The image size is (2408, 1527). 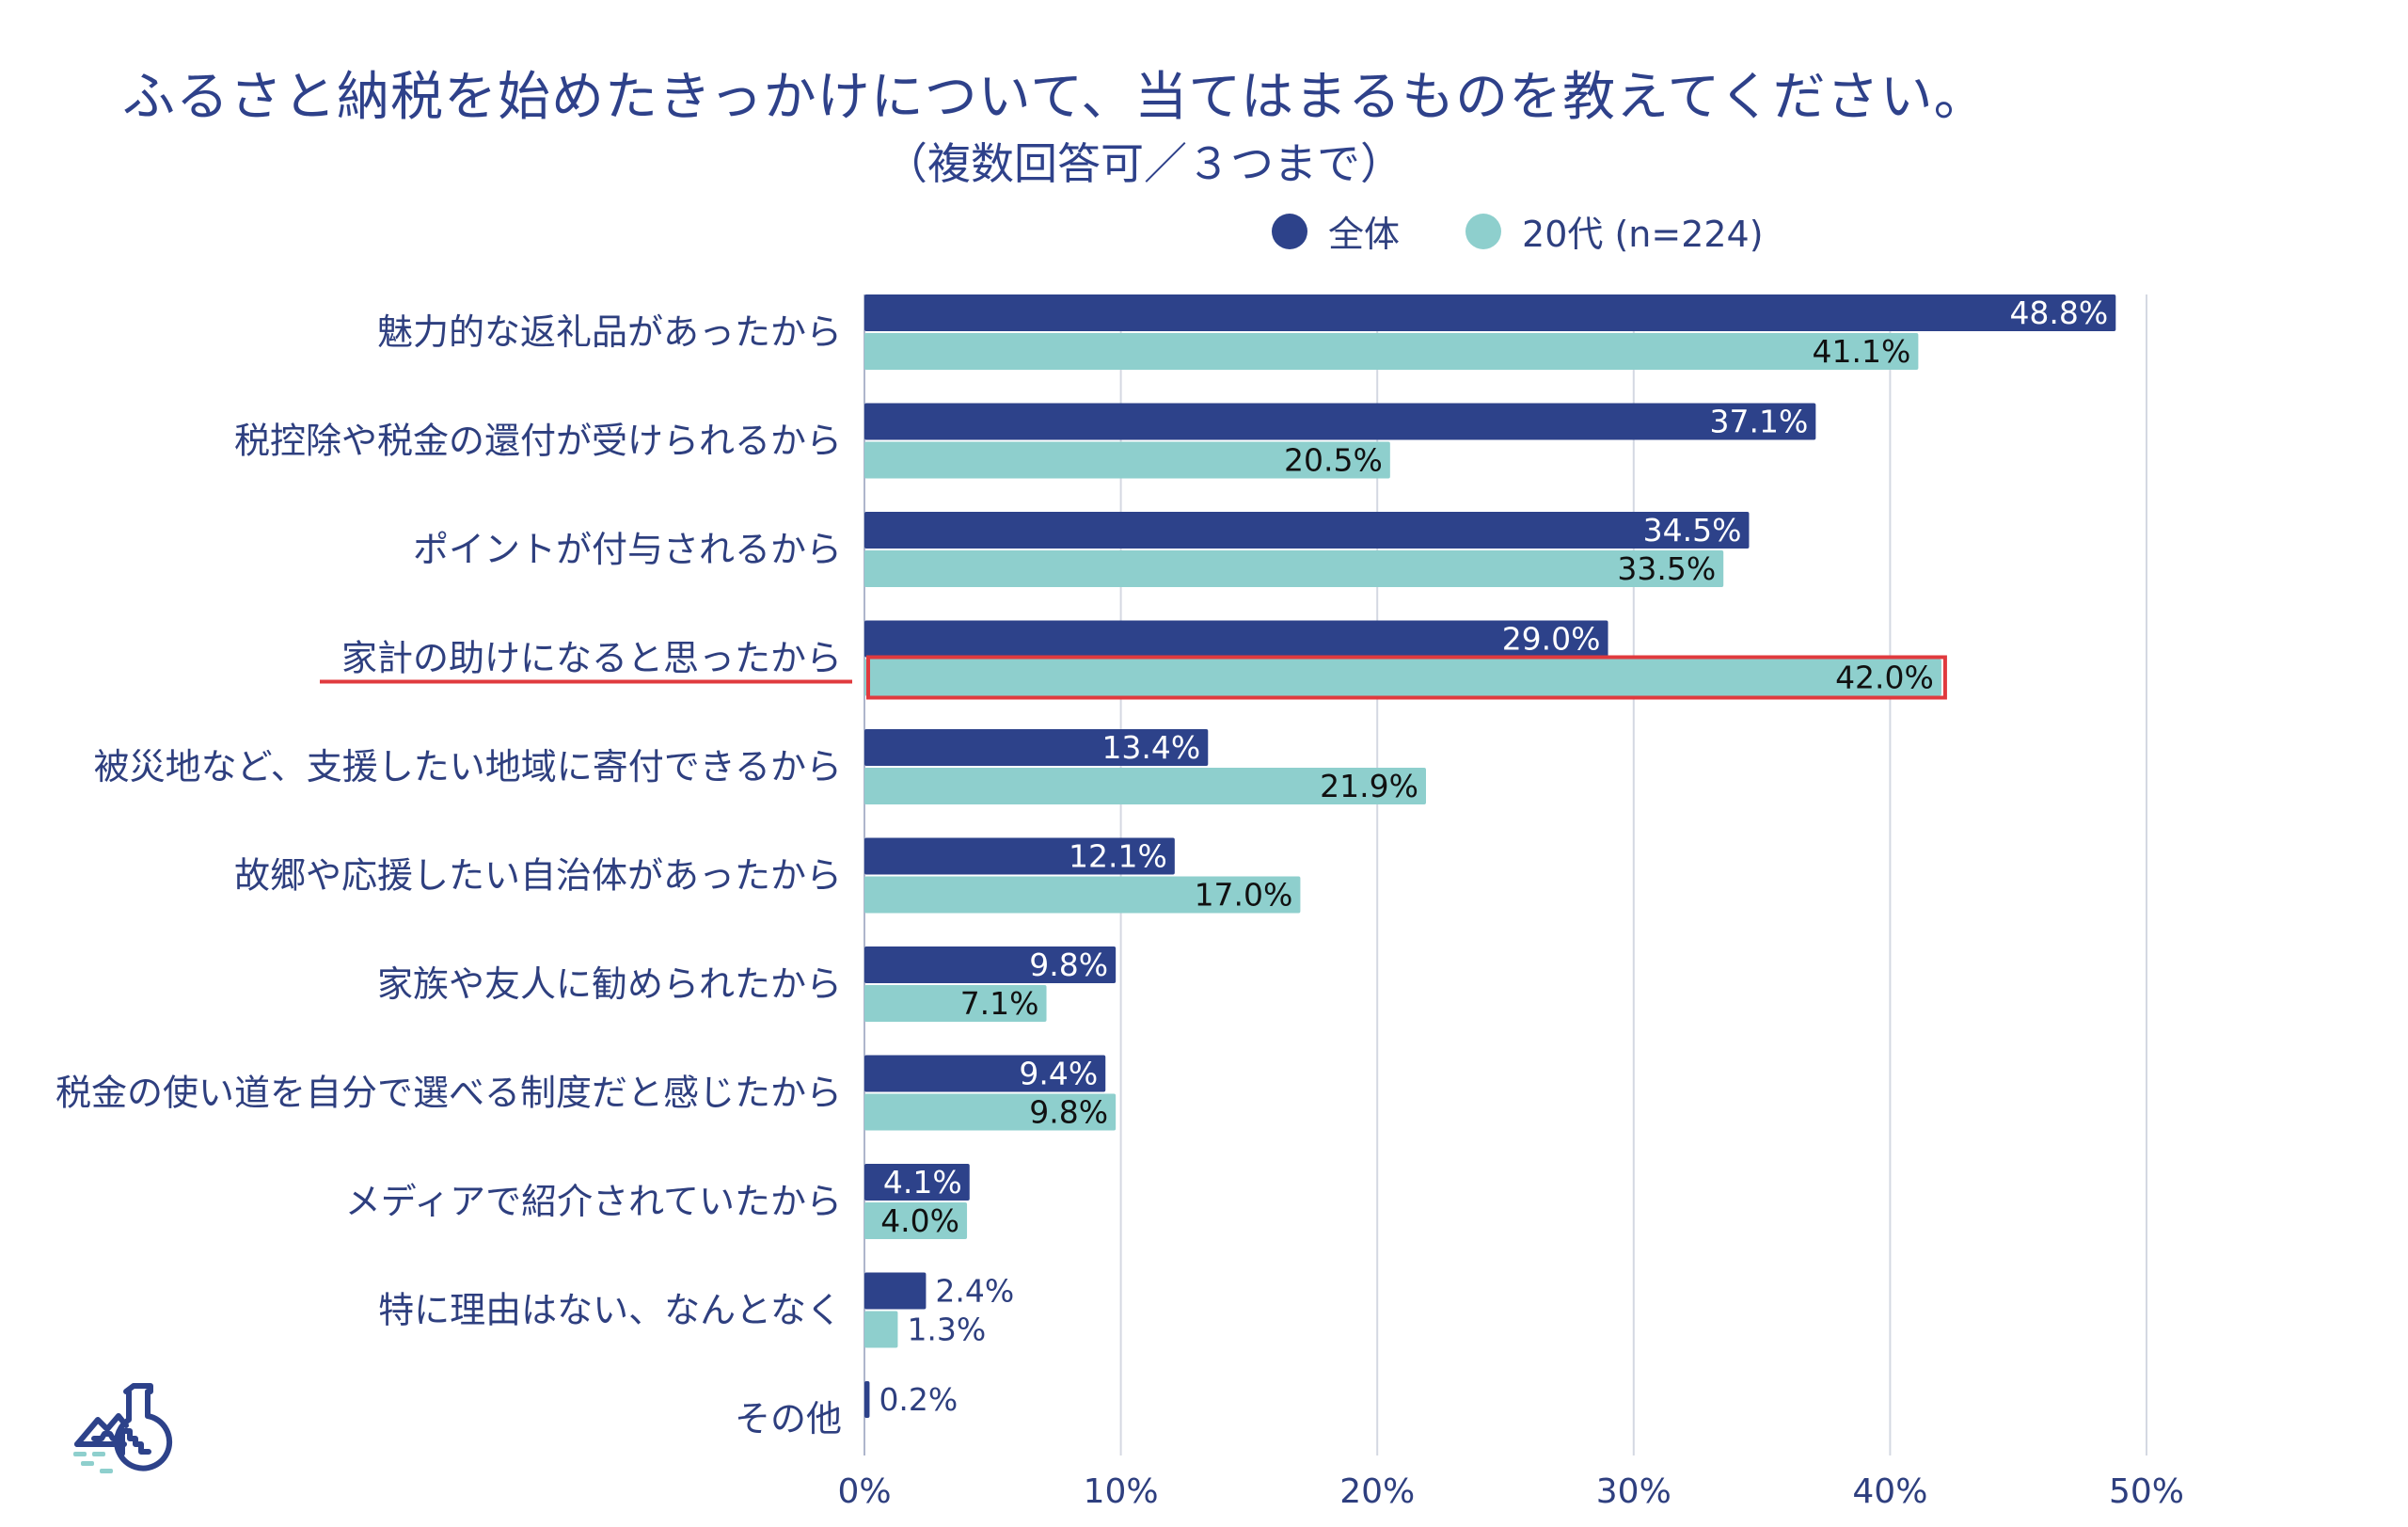 I want to click on data-label: 41.1%, so click(x=1862, y=351).